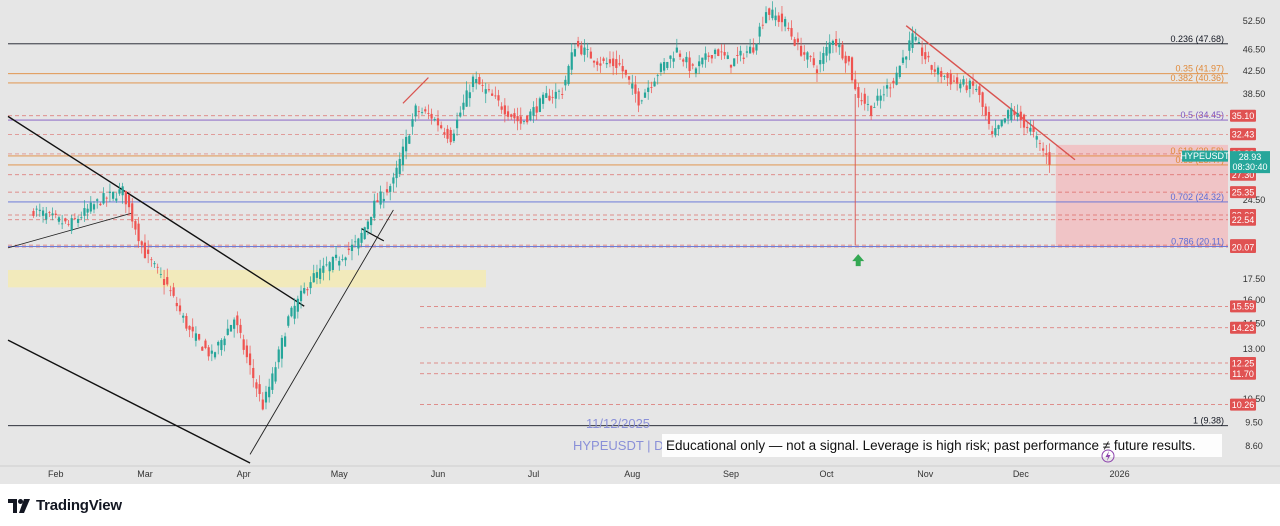 This screenshot has height=526, width=1280. Describe the element at coordinates (1243, 192) in the screenshot. I see `resistance-badge-label-4: 25.35` at that location.